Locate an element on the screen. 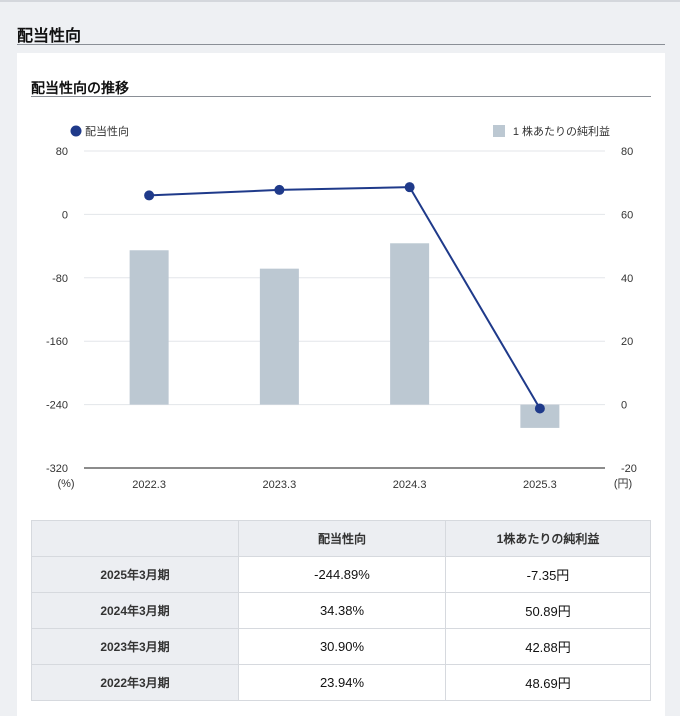 This screenshot has height=716, width=680. left-tick-label: 0 is located at coordinates (65, 215).